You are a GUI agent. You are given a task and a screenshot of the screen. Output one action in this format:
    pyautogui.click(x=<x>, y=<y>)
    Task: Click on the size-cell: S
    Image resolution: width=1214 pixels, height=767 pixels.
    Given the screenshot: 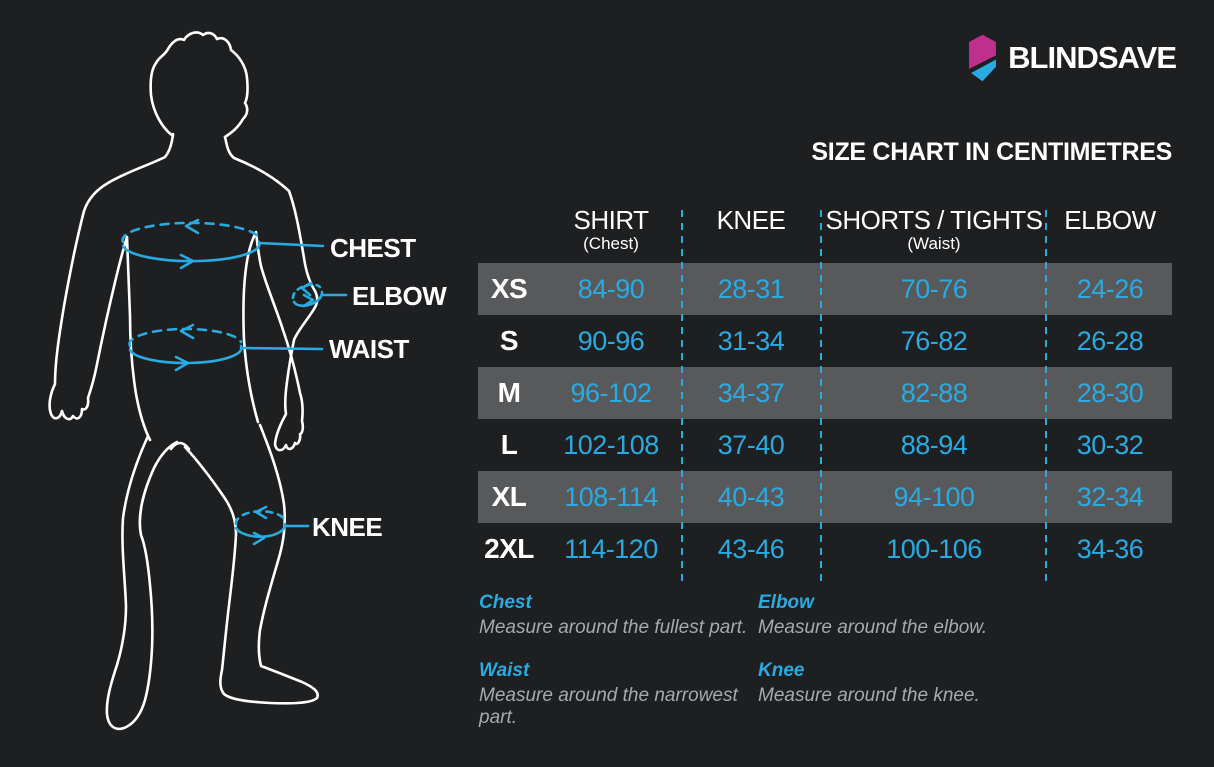 What is the action you would take?
    pyautogui.click(x=509, y=340)
    